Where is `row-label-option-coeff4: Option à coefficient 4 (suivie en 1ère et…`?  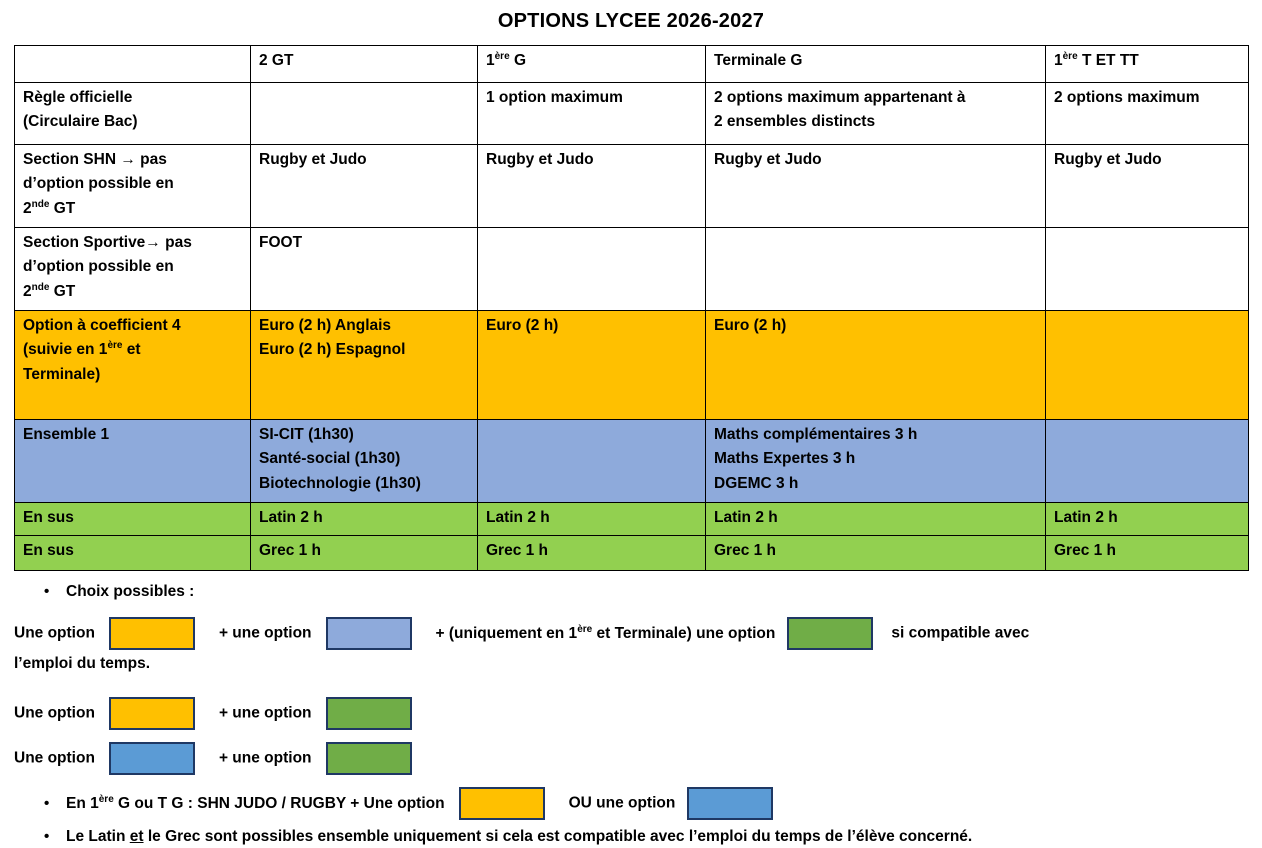 row-label-option-coeff4: Option à coefficient 4 (suivie en 1ère et… is located at coordinates (132, 365).